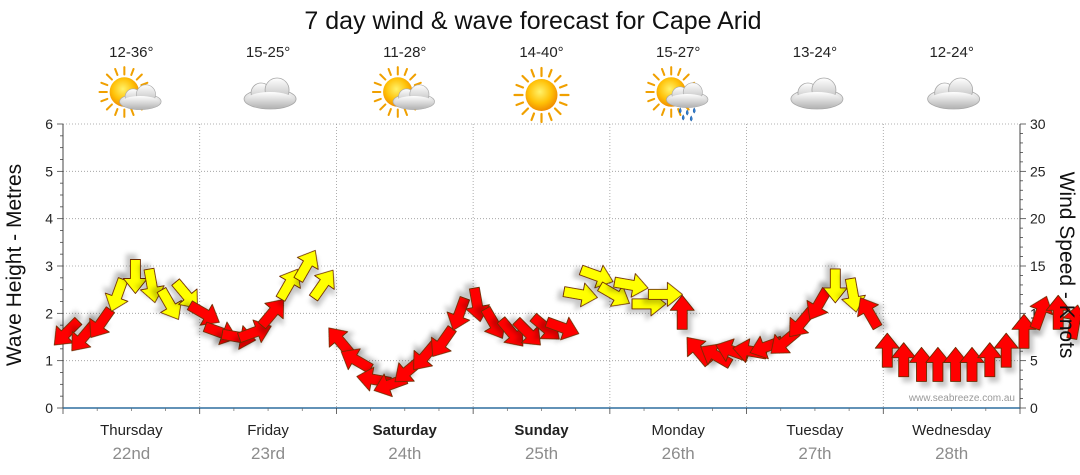 The height and width of the screenshot is (475, 1080). I want to click on left-axis-label: Wave Height - Metres, so click(14, 265).